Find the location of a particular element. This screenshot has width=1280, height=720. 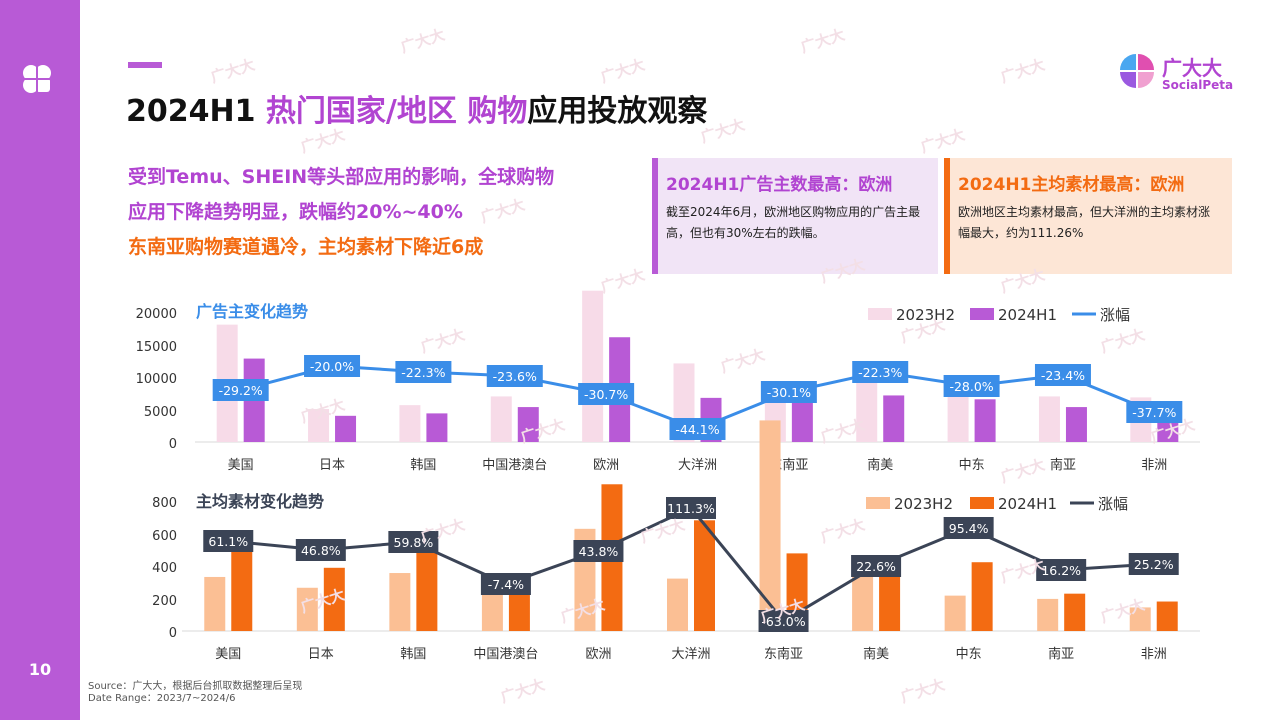

growth-label: -7.4% is located at coordinates (506, 584).